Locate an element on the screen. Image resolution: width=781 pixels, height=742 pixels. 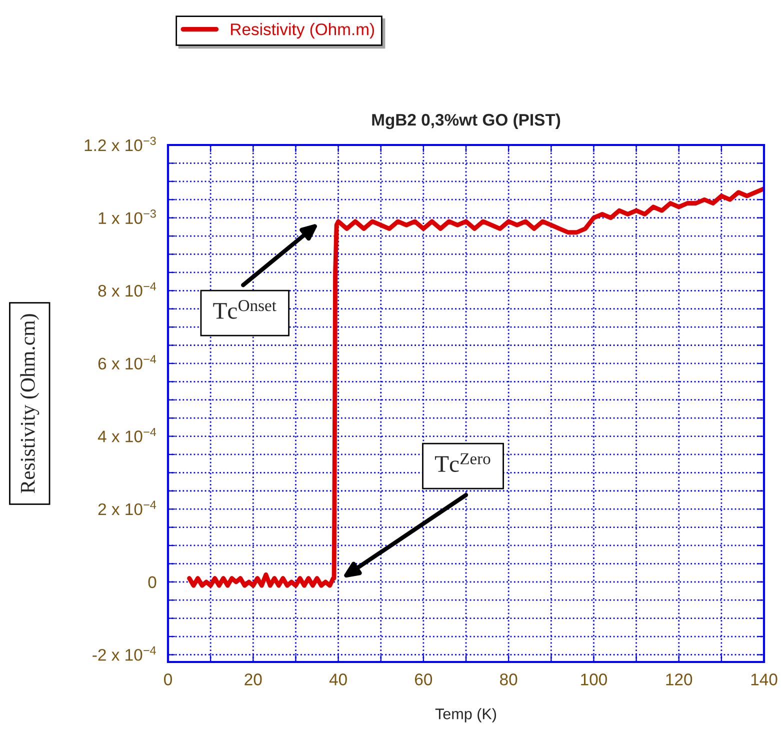
y-tick-label: 8 x 10$^{−4}$ is located at coordinates (127, 289).